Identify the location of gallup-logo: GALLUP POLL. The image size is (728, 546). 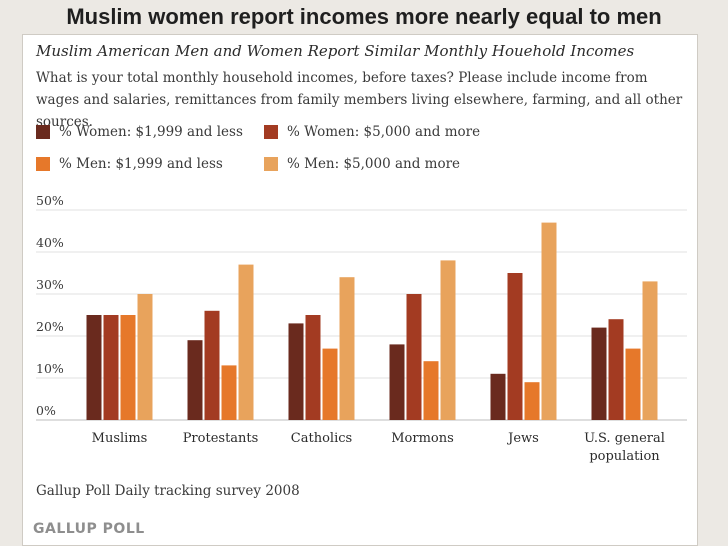
(89, 529).